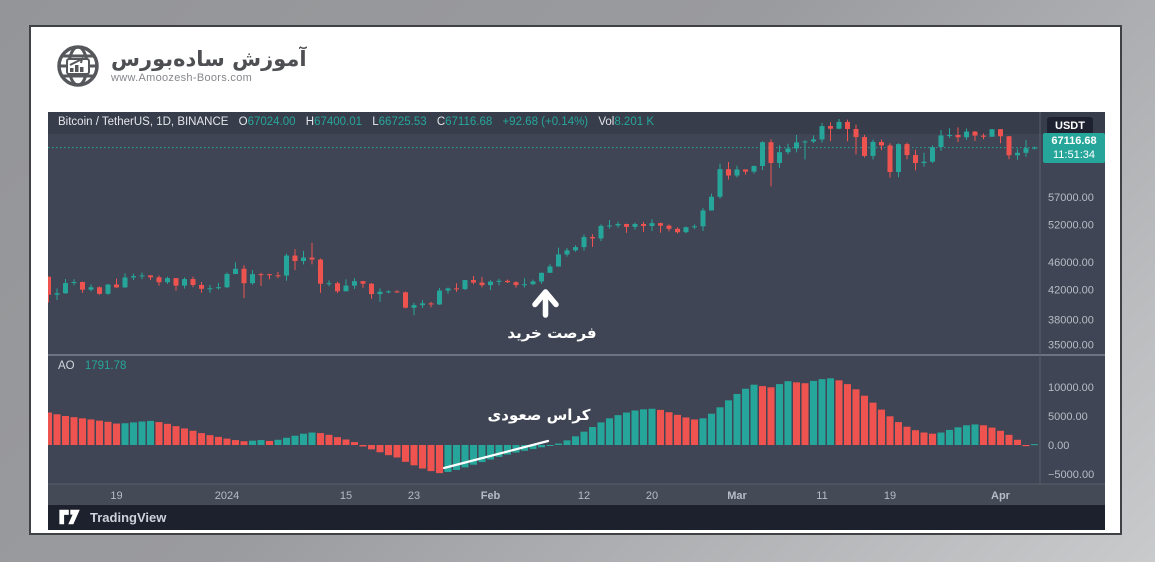 The image size is (1155, 562). What do you see at coordinates (469, 122) in the screenshot?
I see `close-value: 67116.68` at bounding box center [469, 122].